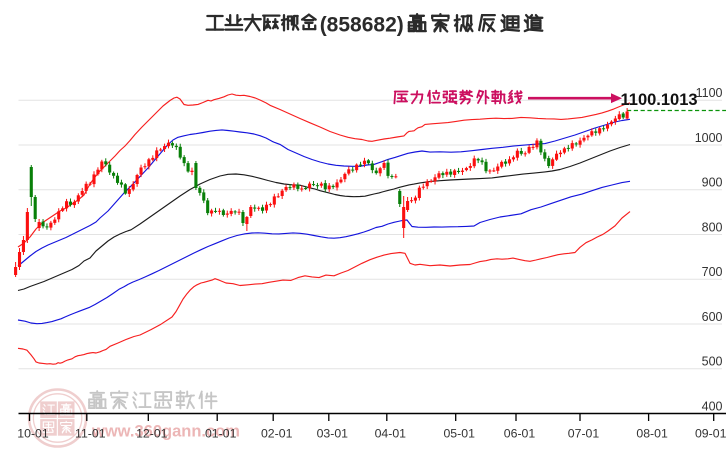  What do you see at coordinates (391, 434) in the screenshot?
I see `svg-text: 04-01` at bounding box center [391, 434].